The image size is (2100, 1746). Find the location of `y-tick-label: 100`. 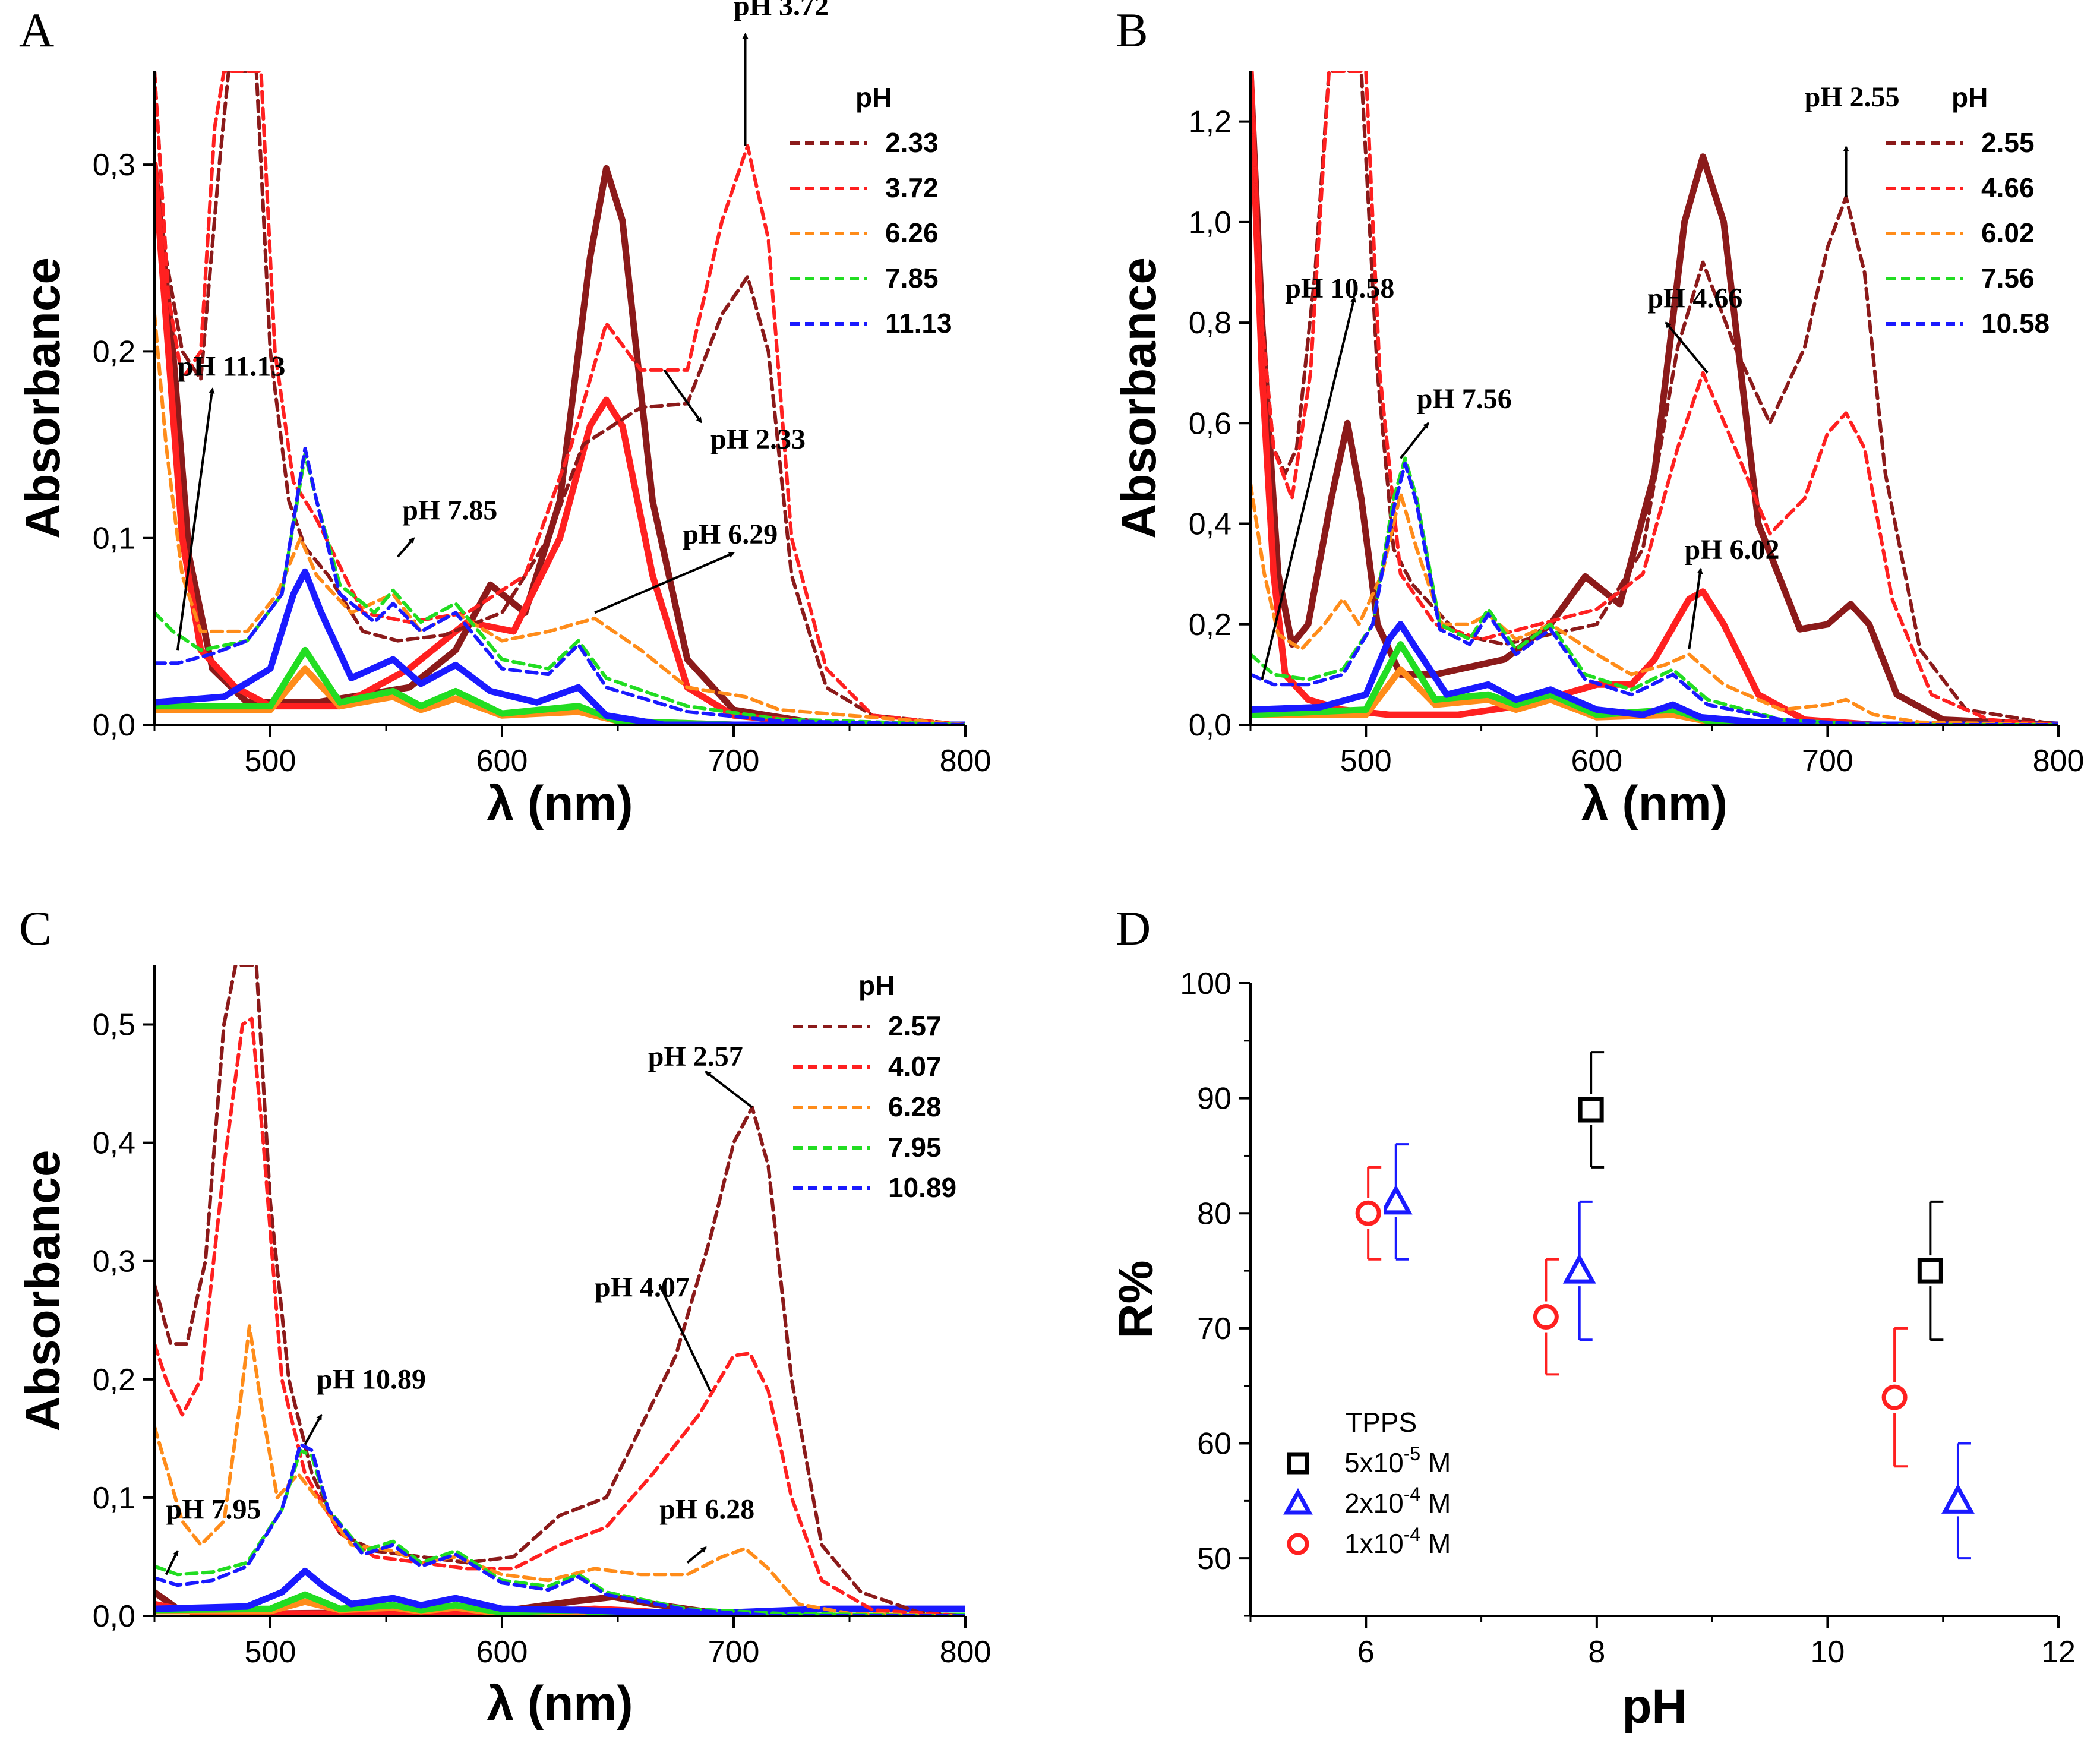

y-tick-label: 100 is located at coordinates (1205, 984).